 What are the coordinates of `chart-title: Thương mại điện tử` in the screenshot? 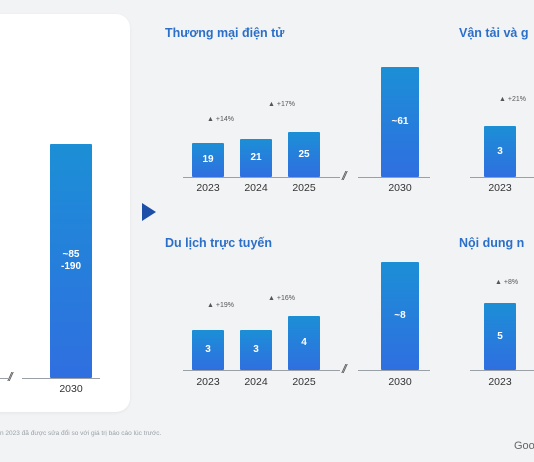 It's located at (225, 33).